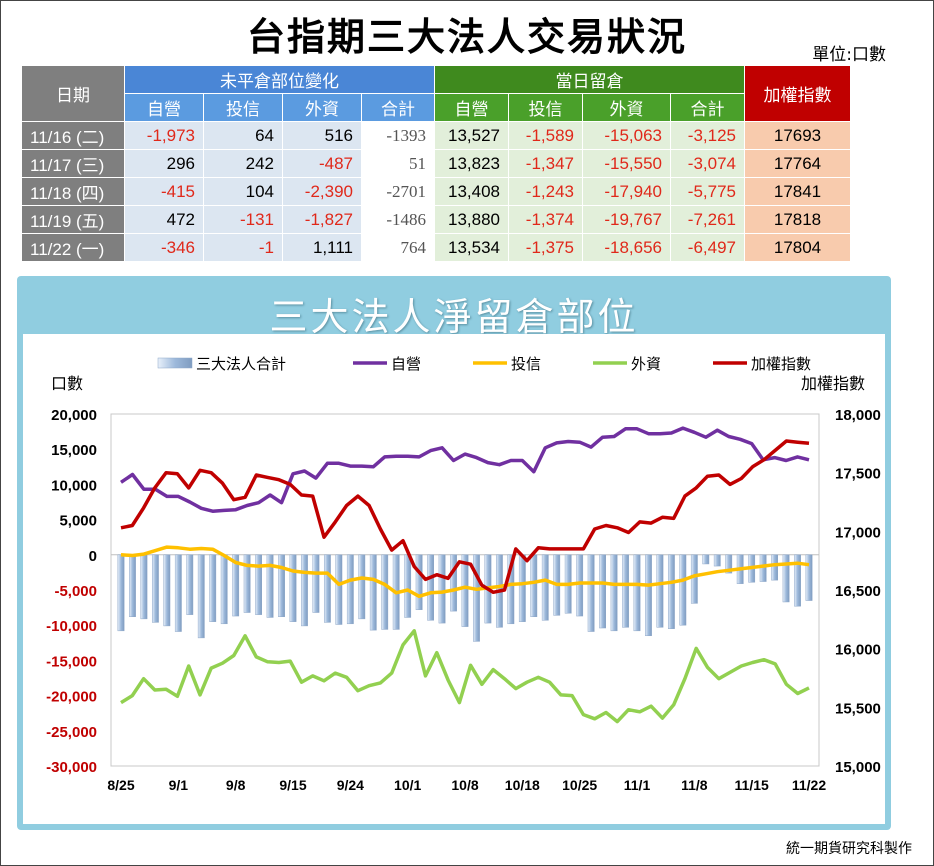  Describe the element at coordinates (465, 469) in the screenshot. I see `dealer-line` at that location.